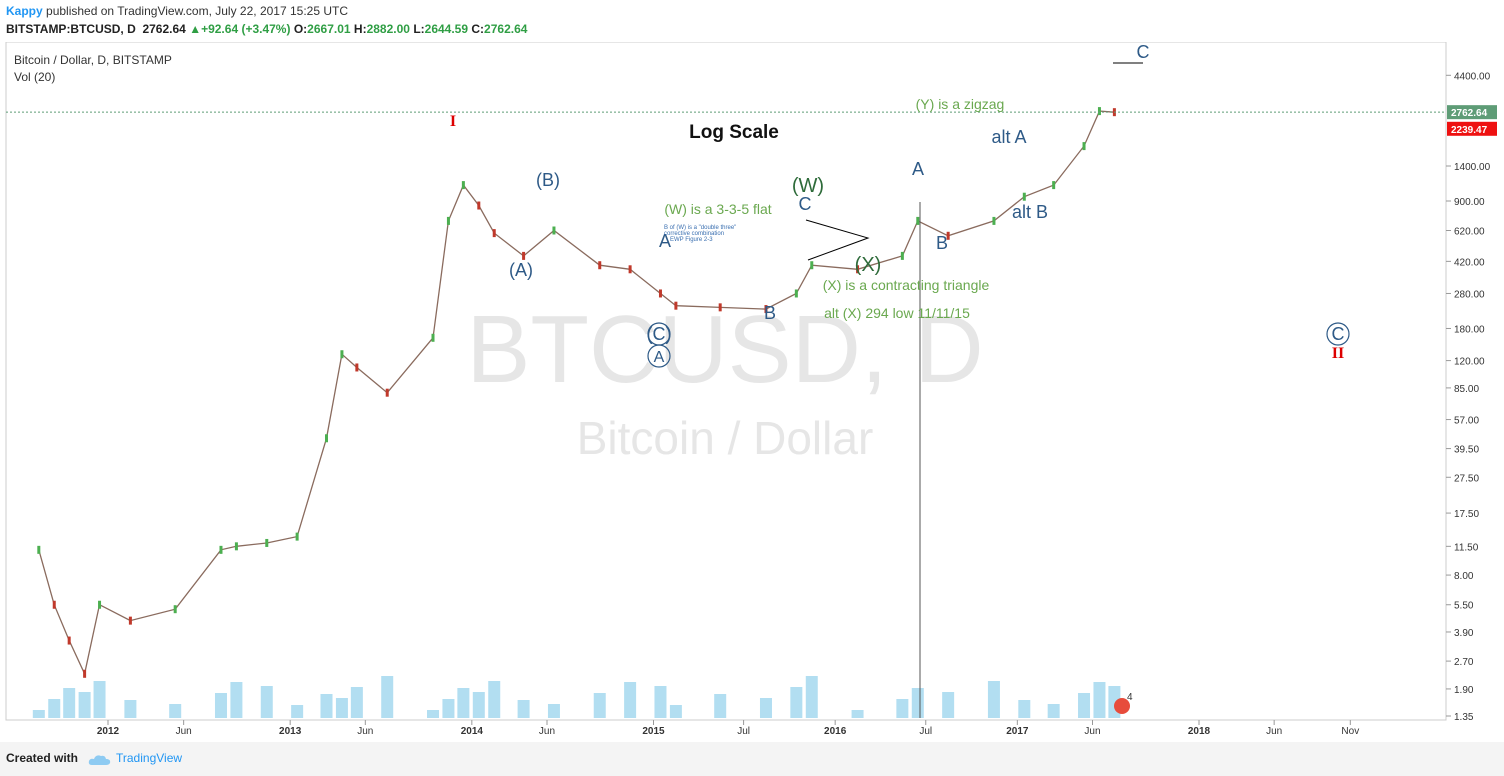 Image resolution: width=1504 pixels, height=776 pixels. I want to click on wave-label: (X), so click(868, 265).